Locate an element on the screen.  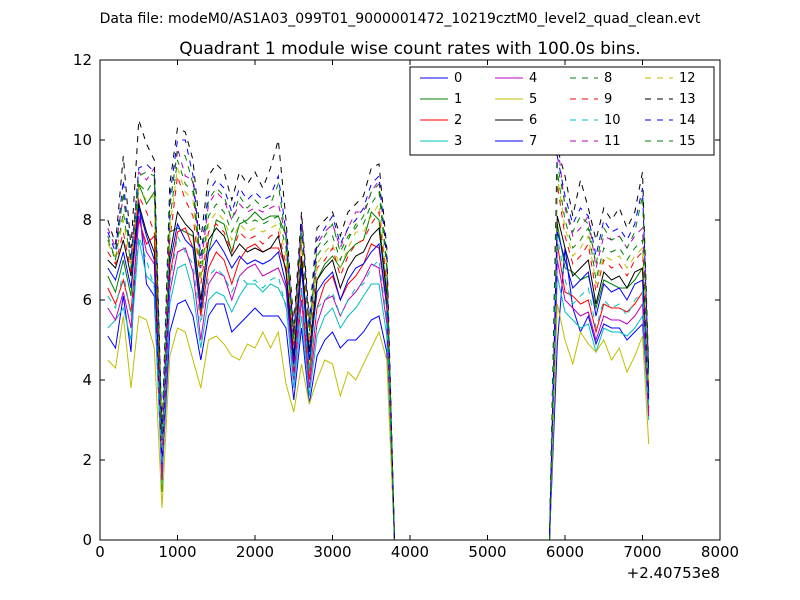
y-tick-label: 2 is located at coordinates (87, 460).